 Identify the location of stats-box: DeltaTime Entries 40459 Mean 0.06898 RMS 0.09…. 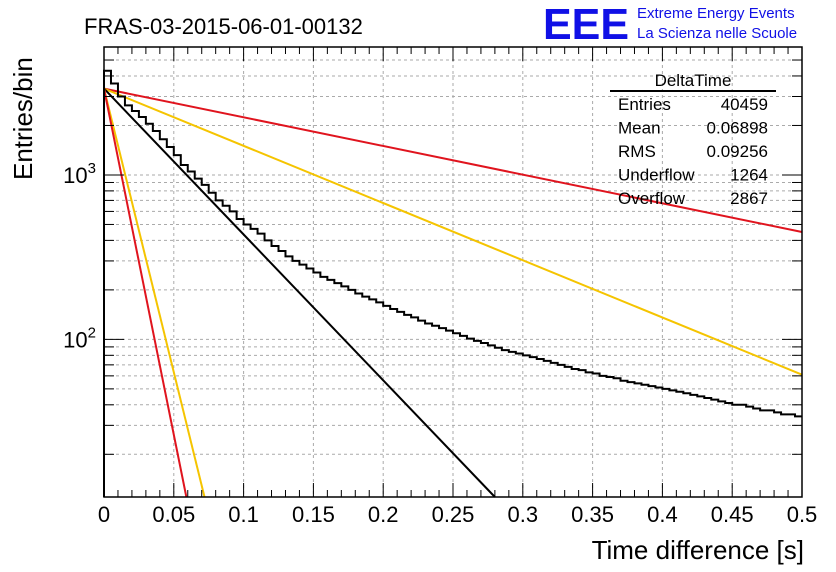
(693, 139).